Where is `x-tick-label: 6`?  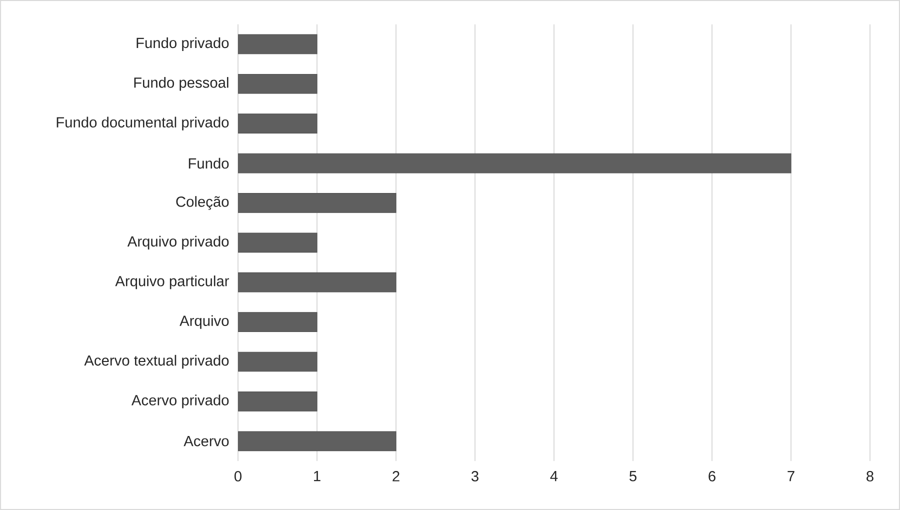 x-tick-label: 6 is located at coordinates (712, 476).